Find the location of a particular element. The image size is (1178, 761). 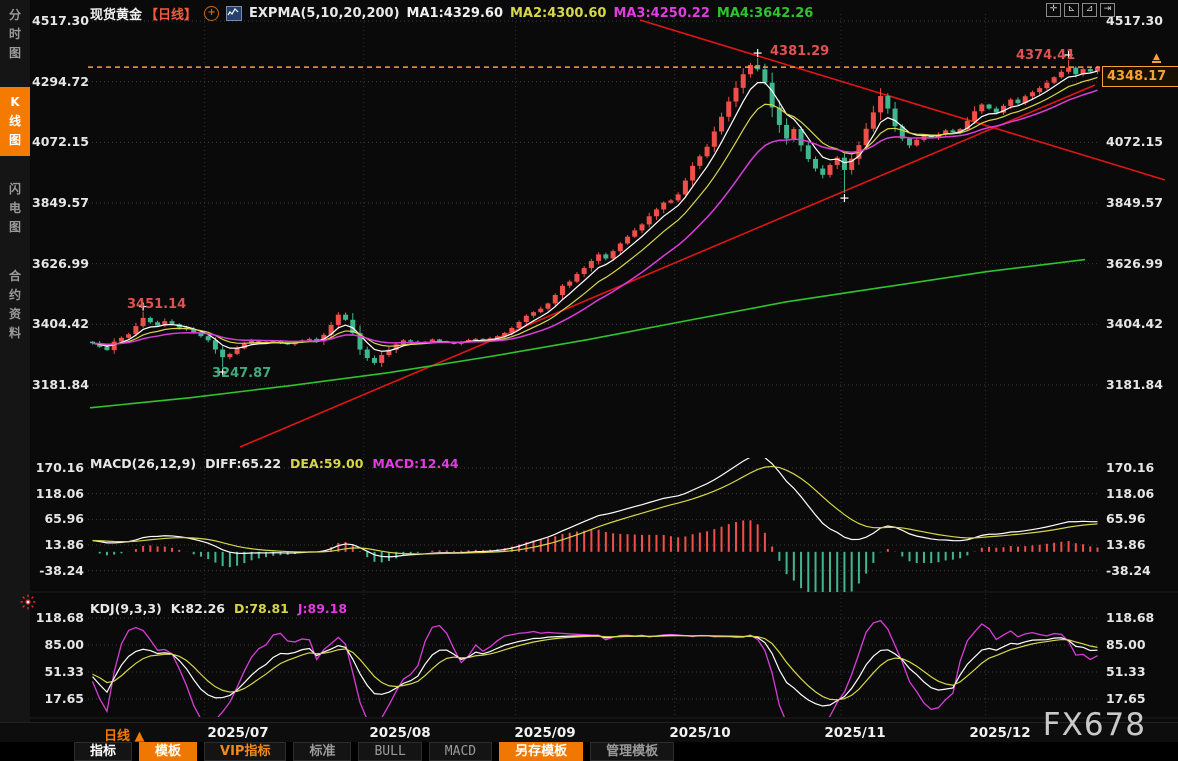

tab-指标: 指标 is located at coordinates (103, 751).